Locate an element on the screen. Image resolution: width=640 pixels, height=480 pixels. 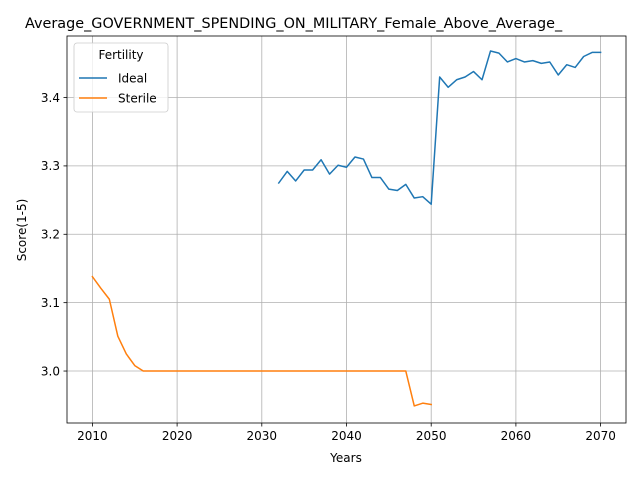
x-axis-label: Years is located at coordinates (345, 458).